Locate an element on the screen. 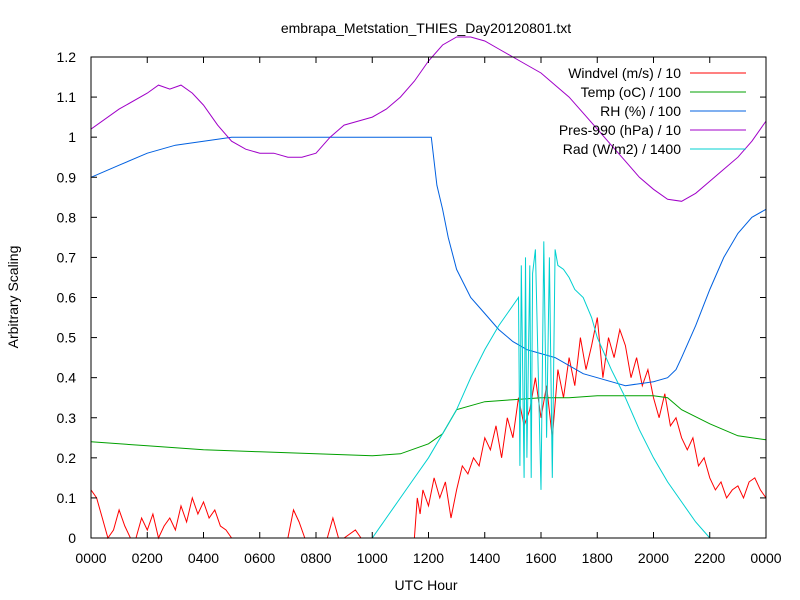  x-tick-label: 1400 is located at coordinates (484, 558).